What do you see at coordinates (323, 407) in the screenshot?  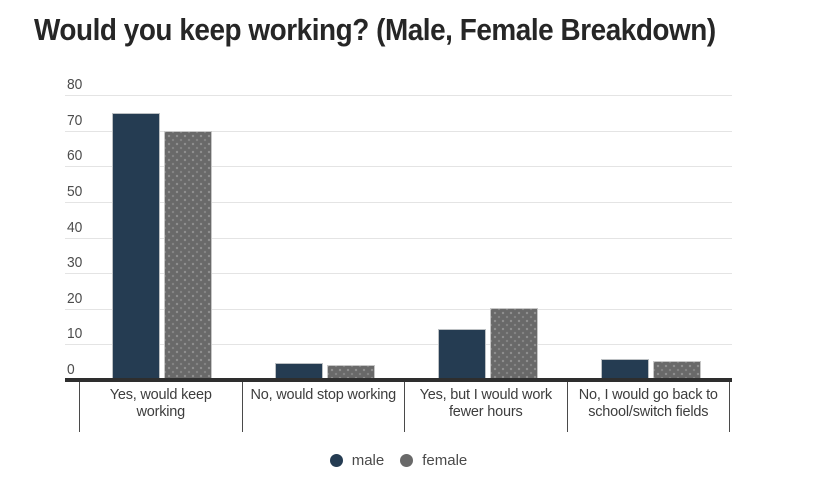 I see `category-label-2: No, would stop working` at bounding box center [323, 407].